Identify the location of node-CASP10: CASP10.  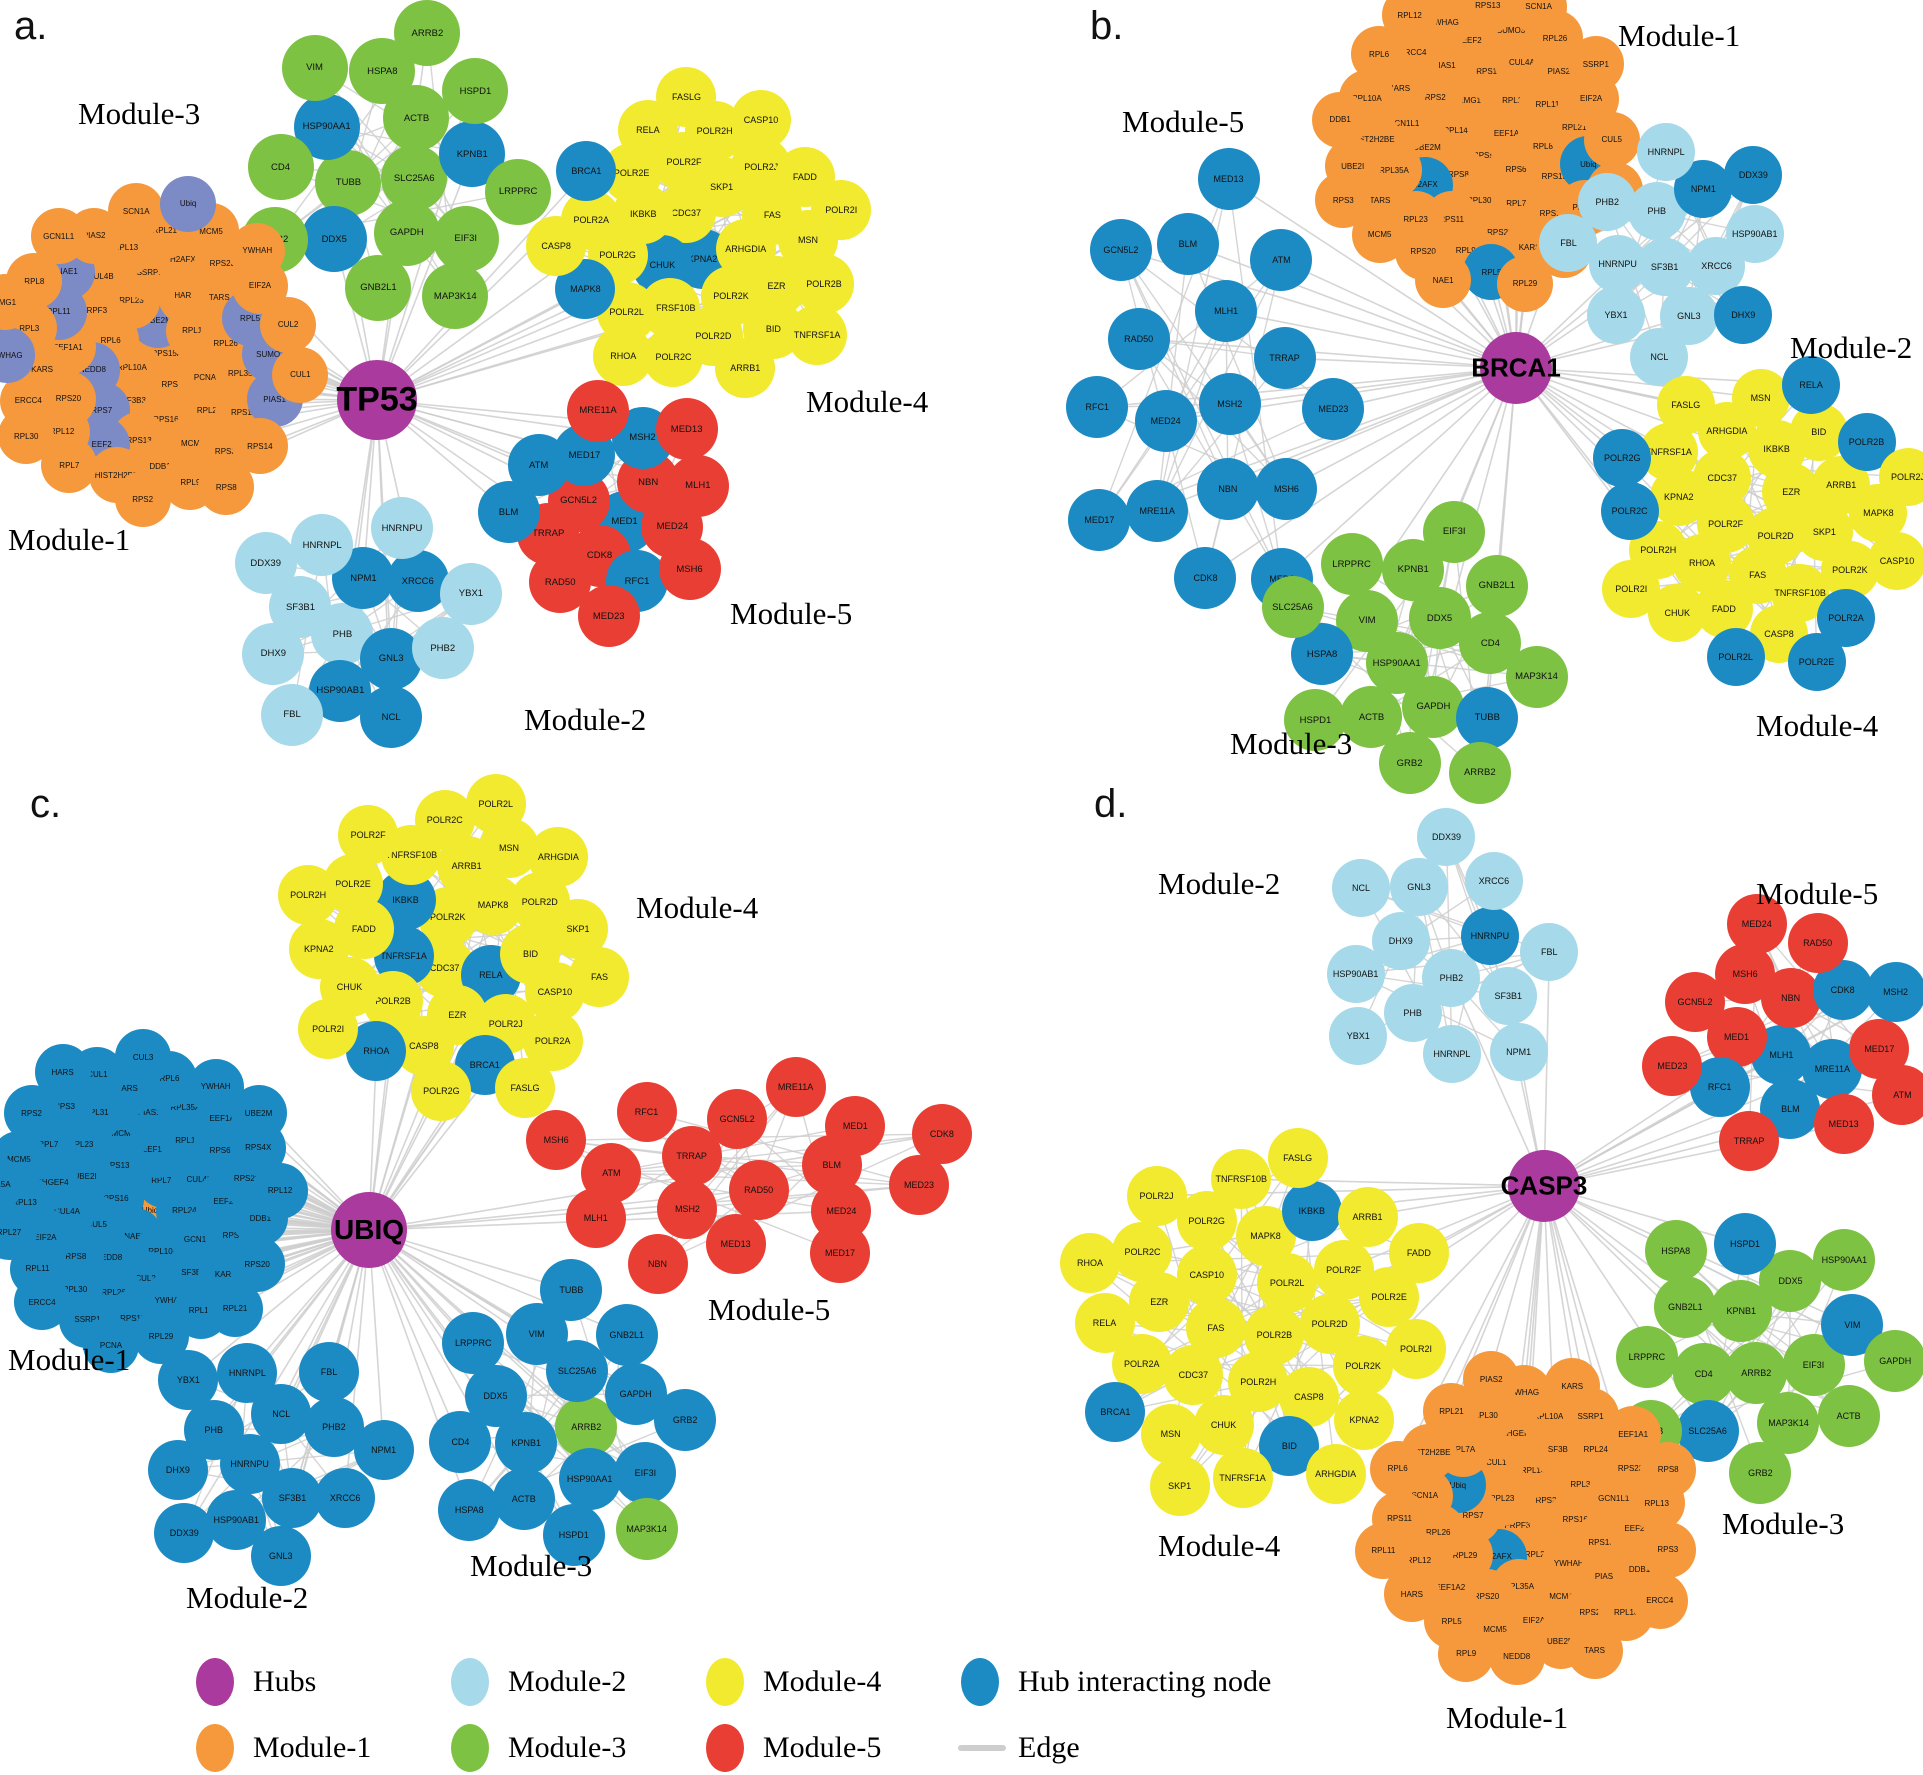
(760, 120).